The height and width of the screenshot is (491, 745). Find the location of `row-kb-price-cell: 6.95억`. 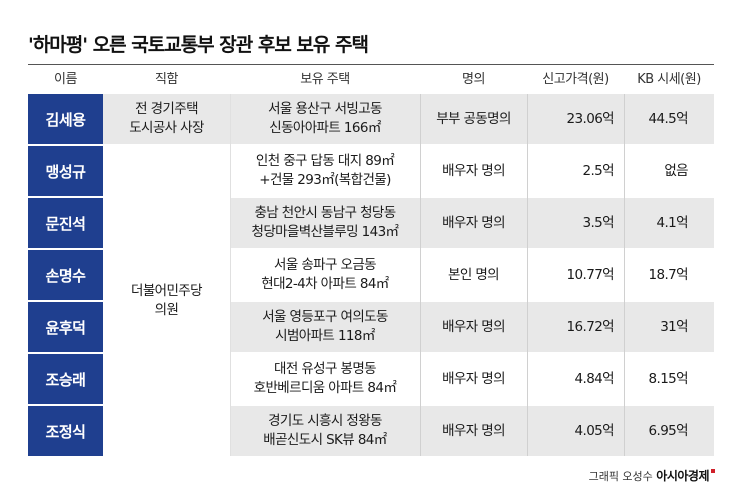

row-kb-price-cell: 6.95억 is located at coordinates (668, 430).